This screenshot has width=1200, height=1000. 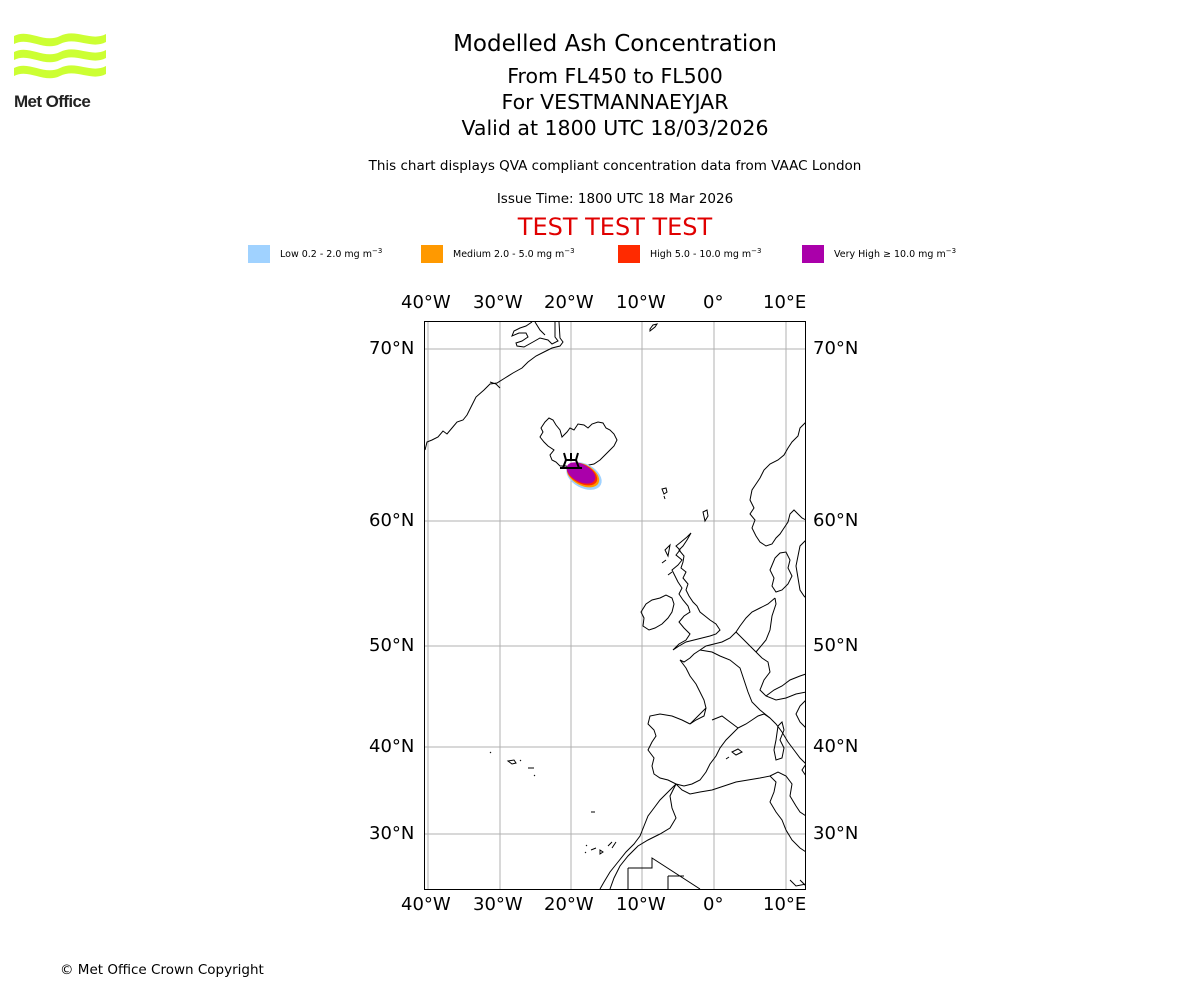 What do you see at coordinates (615, 76) in the screenshot?
I see `flight-level-range: From FL450 to FL500` at bounding box center [615, 76].